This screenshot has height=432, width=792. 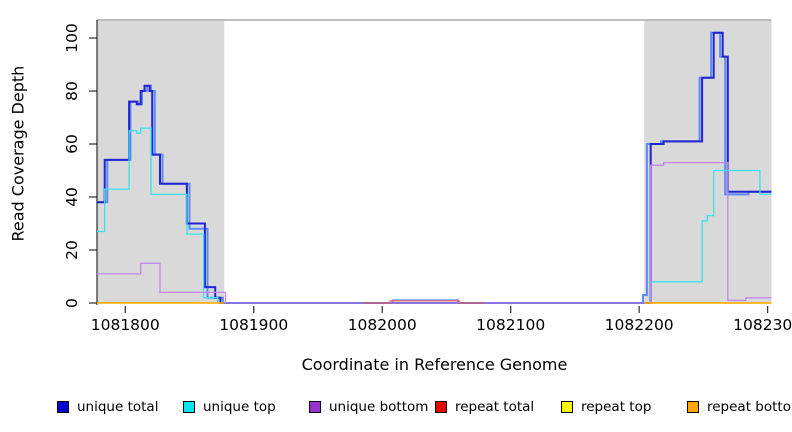 I want to click on y-axis-label: Read Coverage Depth, so click(x=18, y=153).